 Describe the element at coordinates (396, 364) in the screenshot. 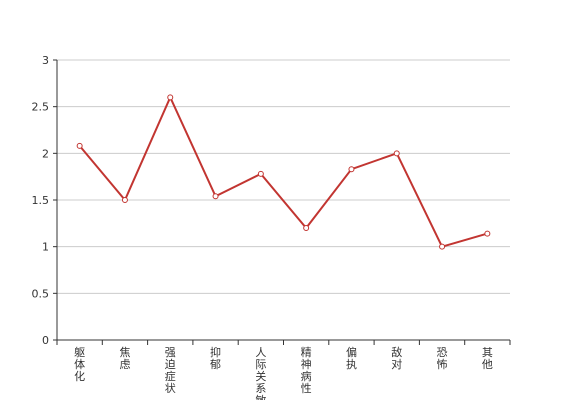

I see `x-tick-char: 对` at that location.